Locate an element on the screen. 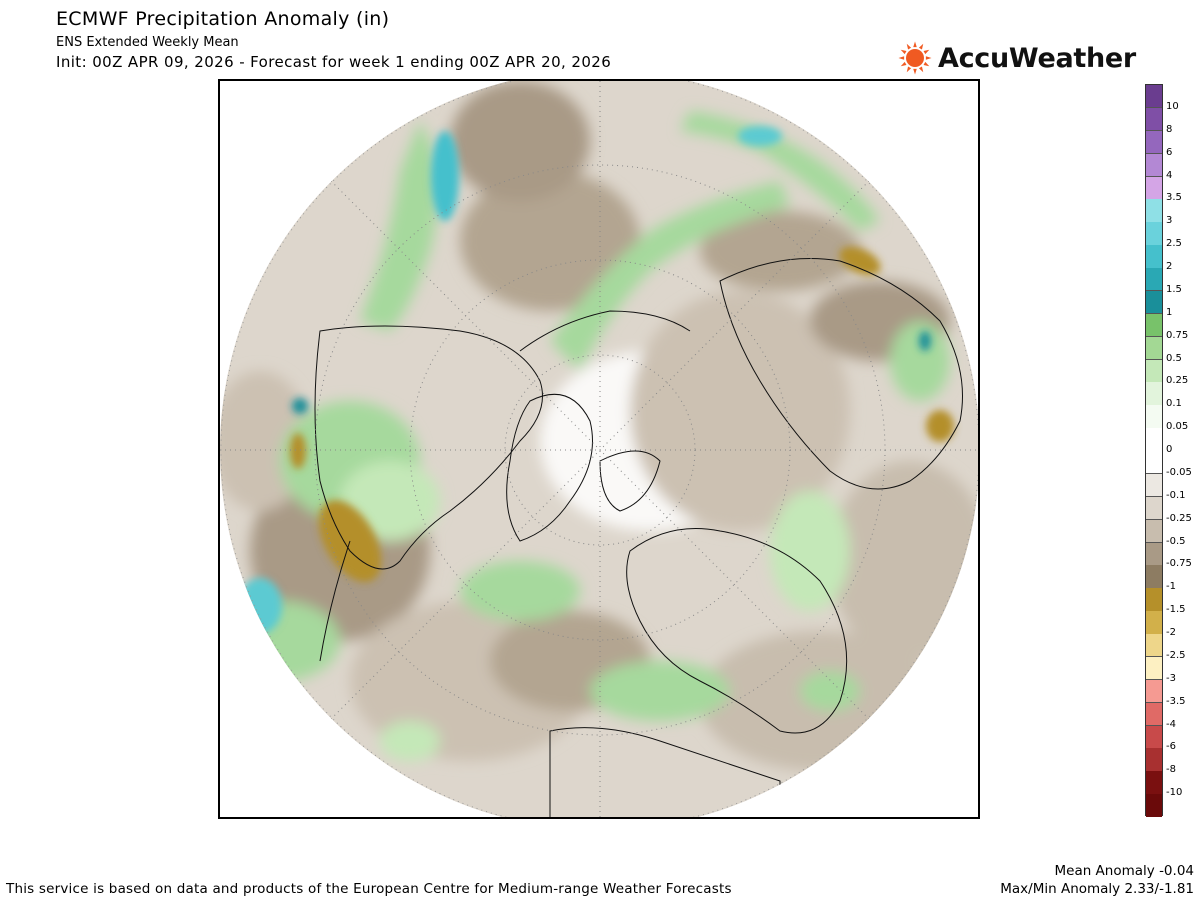 Image resolution: width=1200 pixels, height=900 pixels. colorbar-label: -10 is located at coordinates (1174, 793).